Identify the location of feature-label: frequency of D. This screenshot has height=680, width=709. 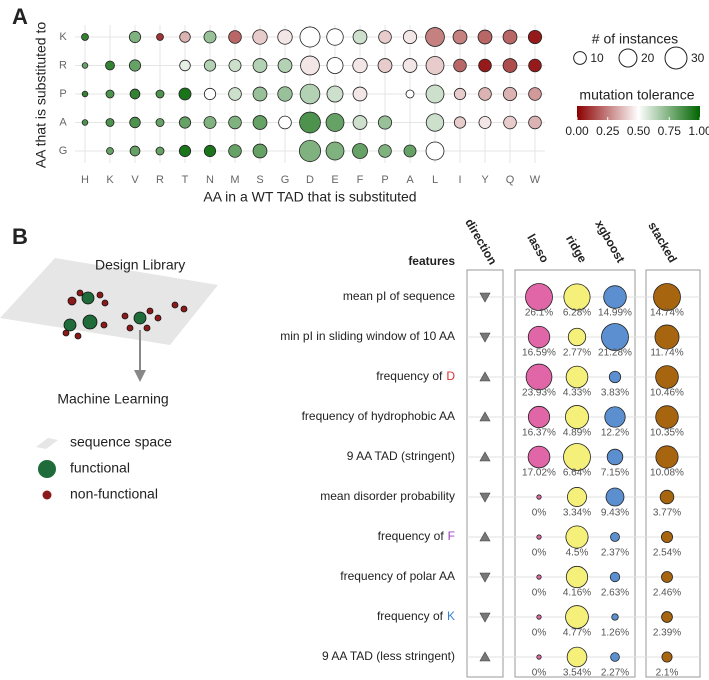
(415, 376).